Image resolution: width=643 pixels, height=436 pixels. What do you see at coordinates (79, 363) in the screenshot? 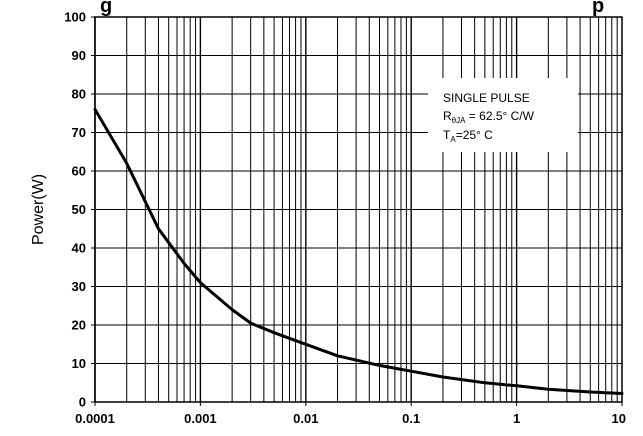
I see `y-tick-label: 10` at bounding box center [79, 363].